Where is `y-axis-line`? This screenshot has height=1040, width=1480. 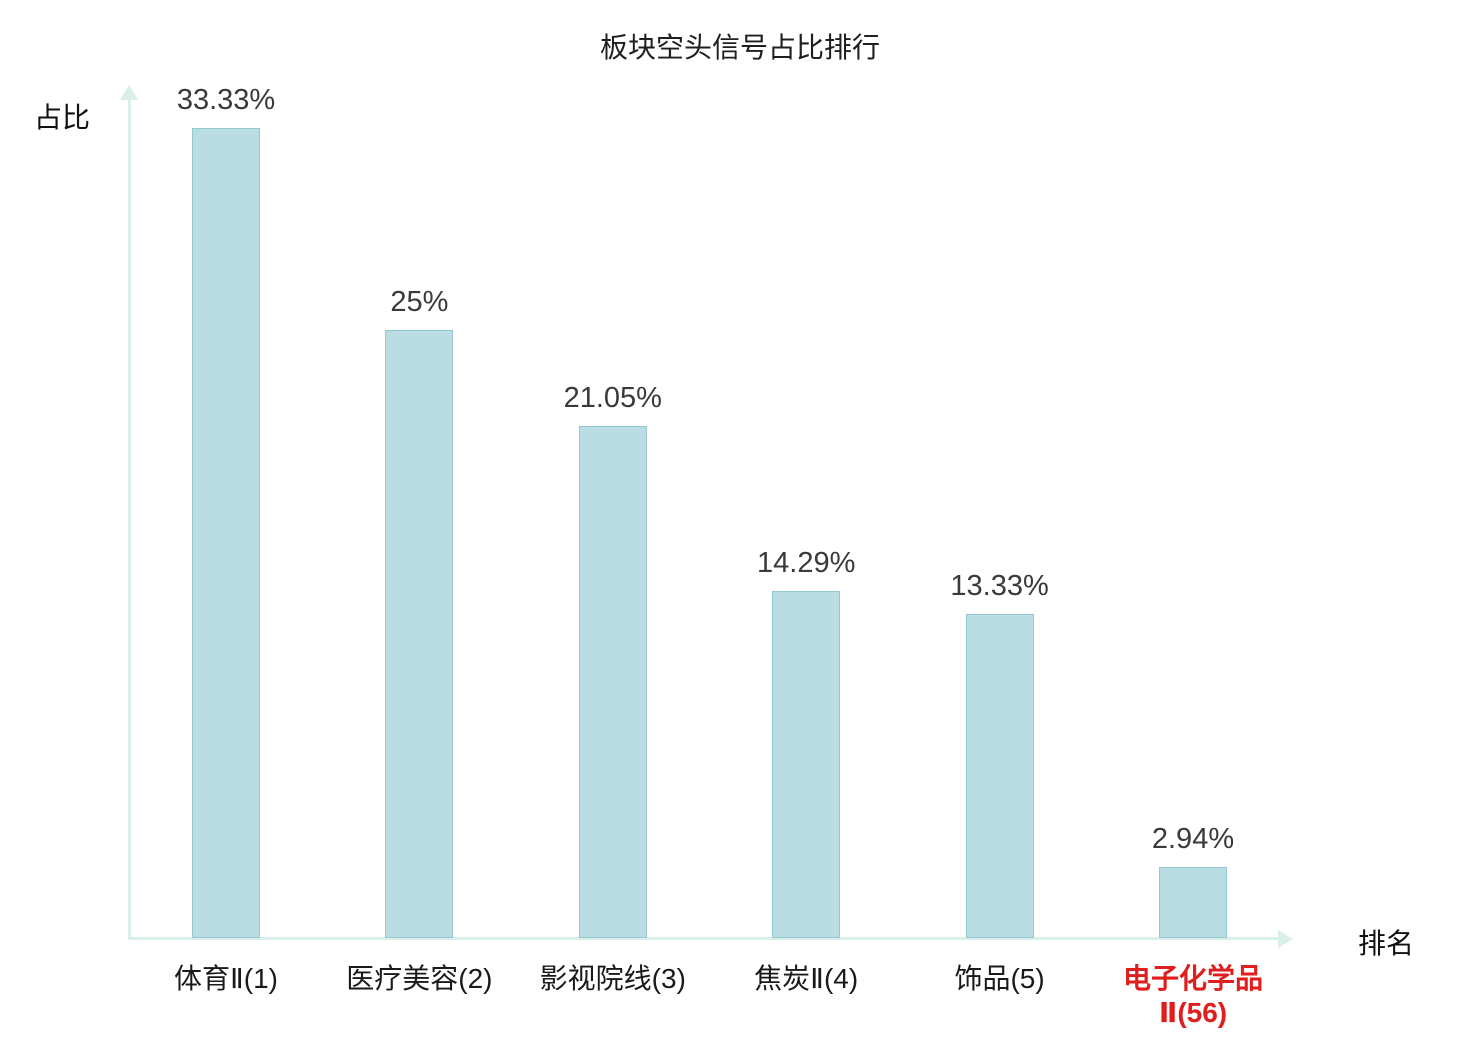
y-axis-line is located at coordinates (129, 520).